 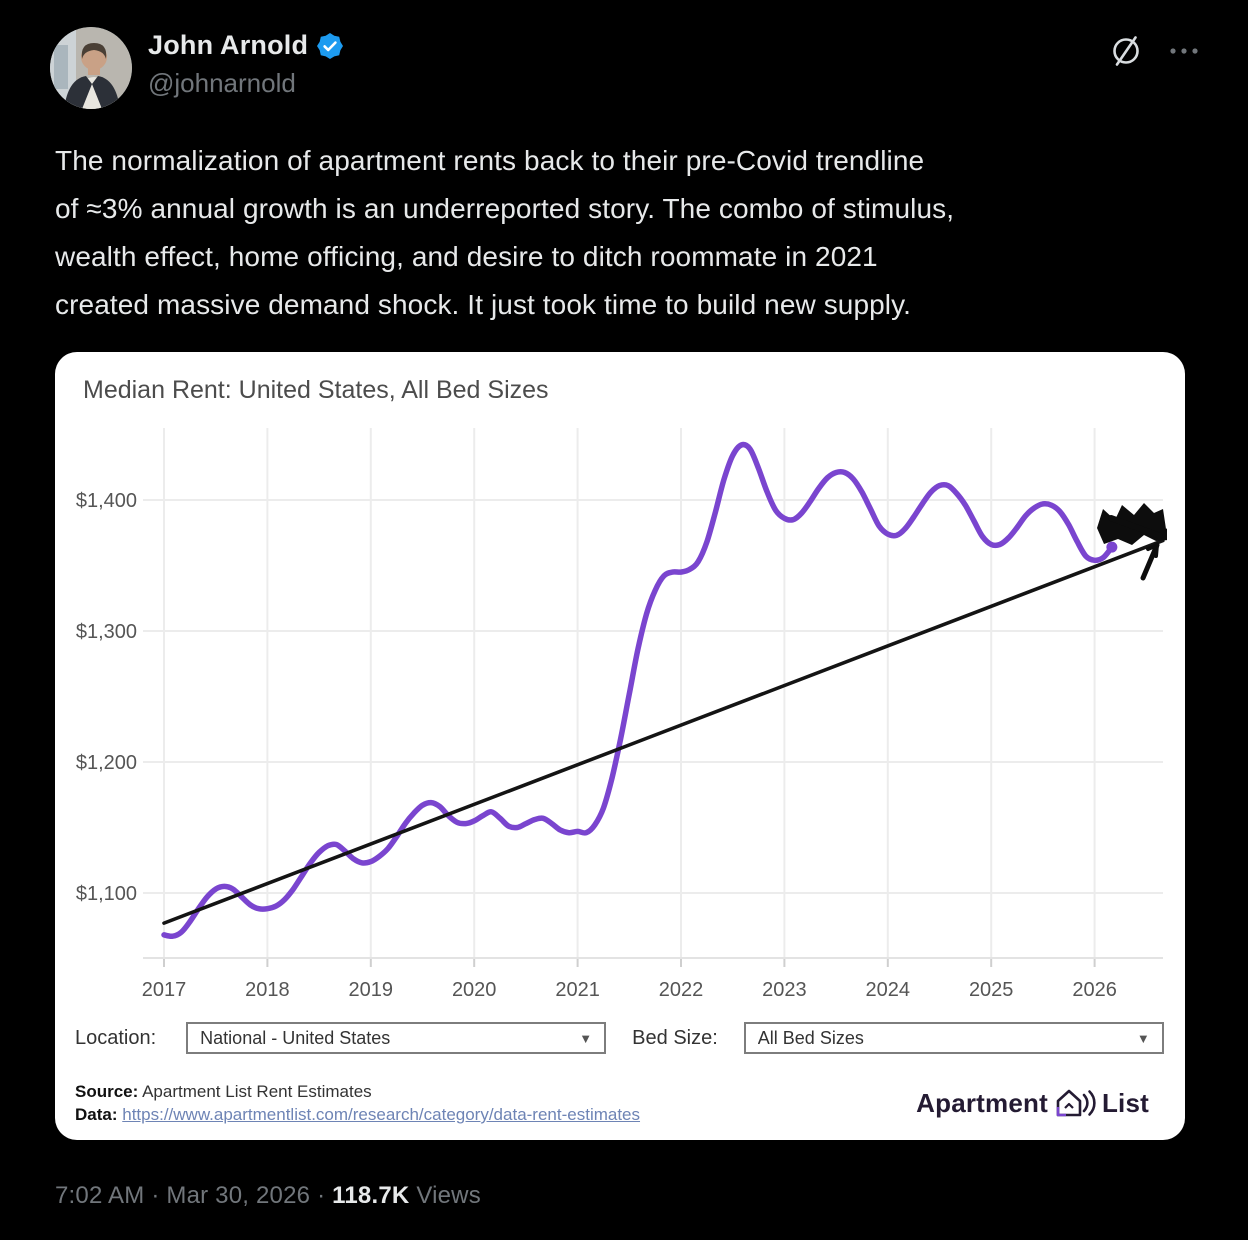 What do you see at coordinates (116, 1037) in the screenshot?
I see `location-label: Location:` at bounding box center [116, 1037].